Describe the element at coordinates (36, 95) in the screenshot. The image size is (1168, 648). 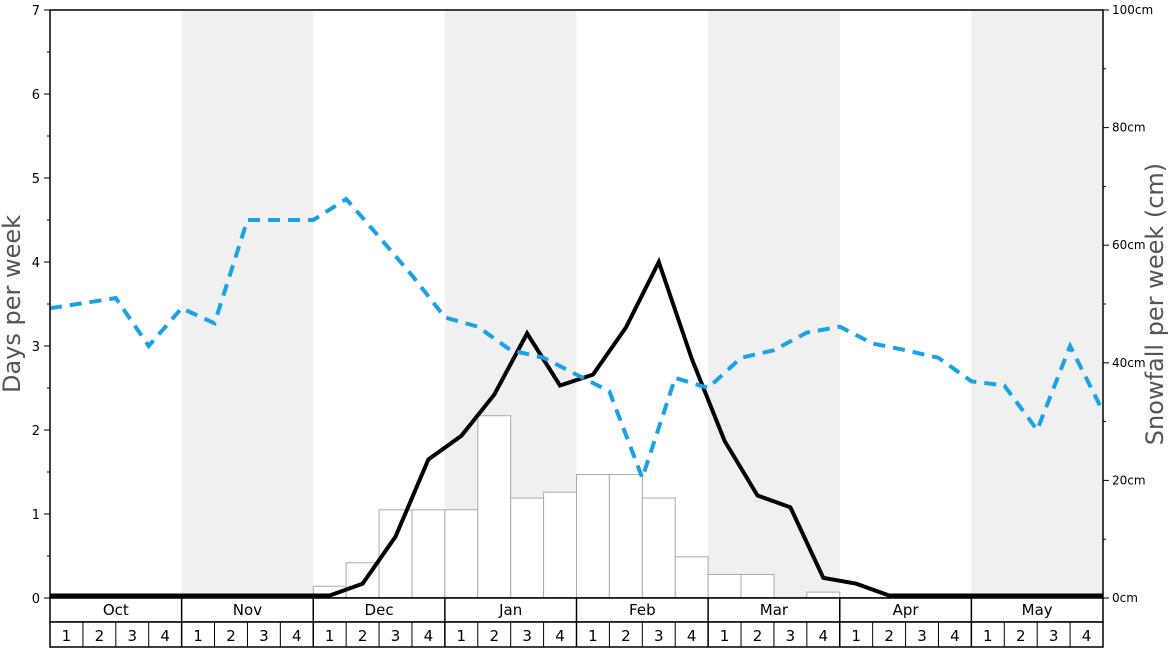
I see `left-tick-label: 6` at that location.